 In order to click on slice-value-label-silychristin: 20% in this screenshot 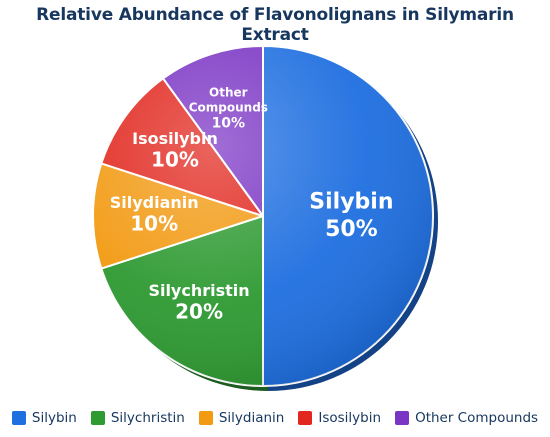, I will do `click(199, 312)`.